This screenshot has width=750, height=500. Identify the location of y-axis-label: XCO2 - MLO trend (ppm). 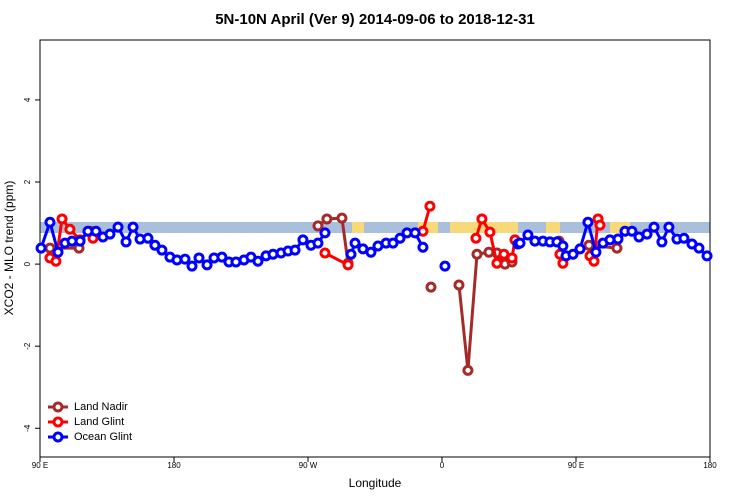
(9, 248).